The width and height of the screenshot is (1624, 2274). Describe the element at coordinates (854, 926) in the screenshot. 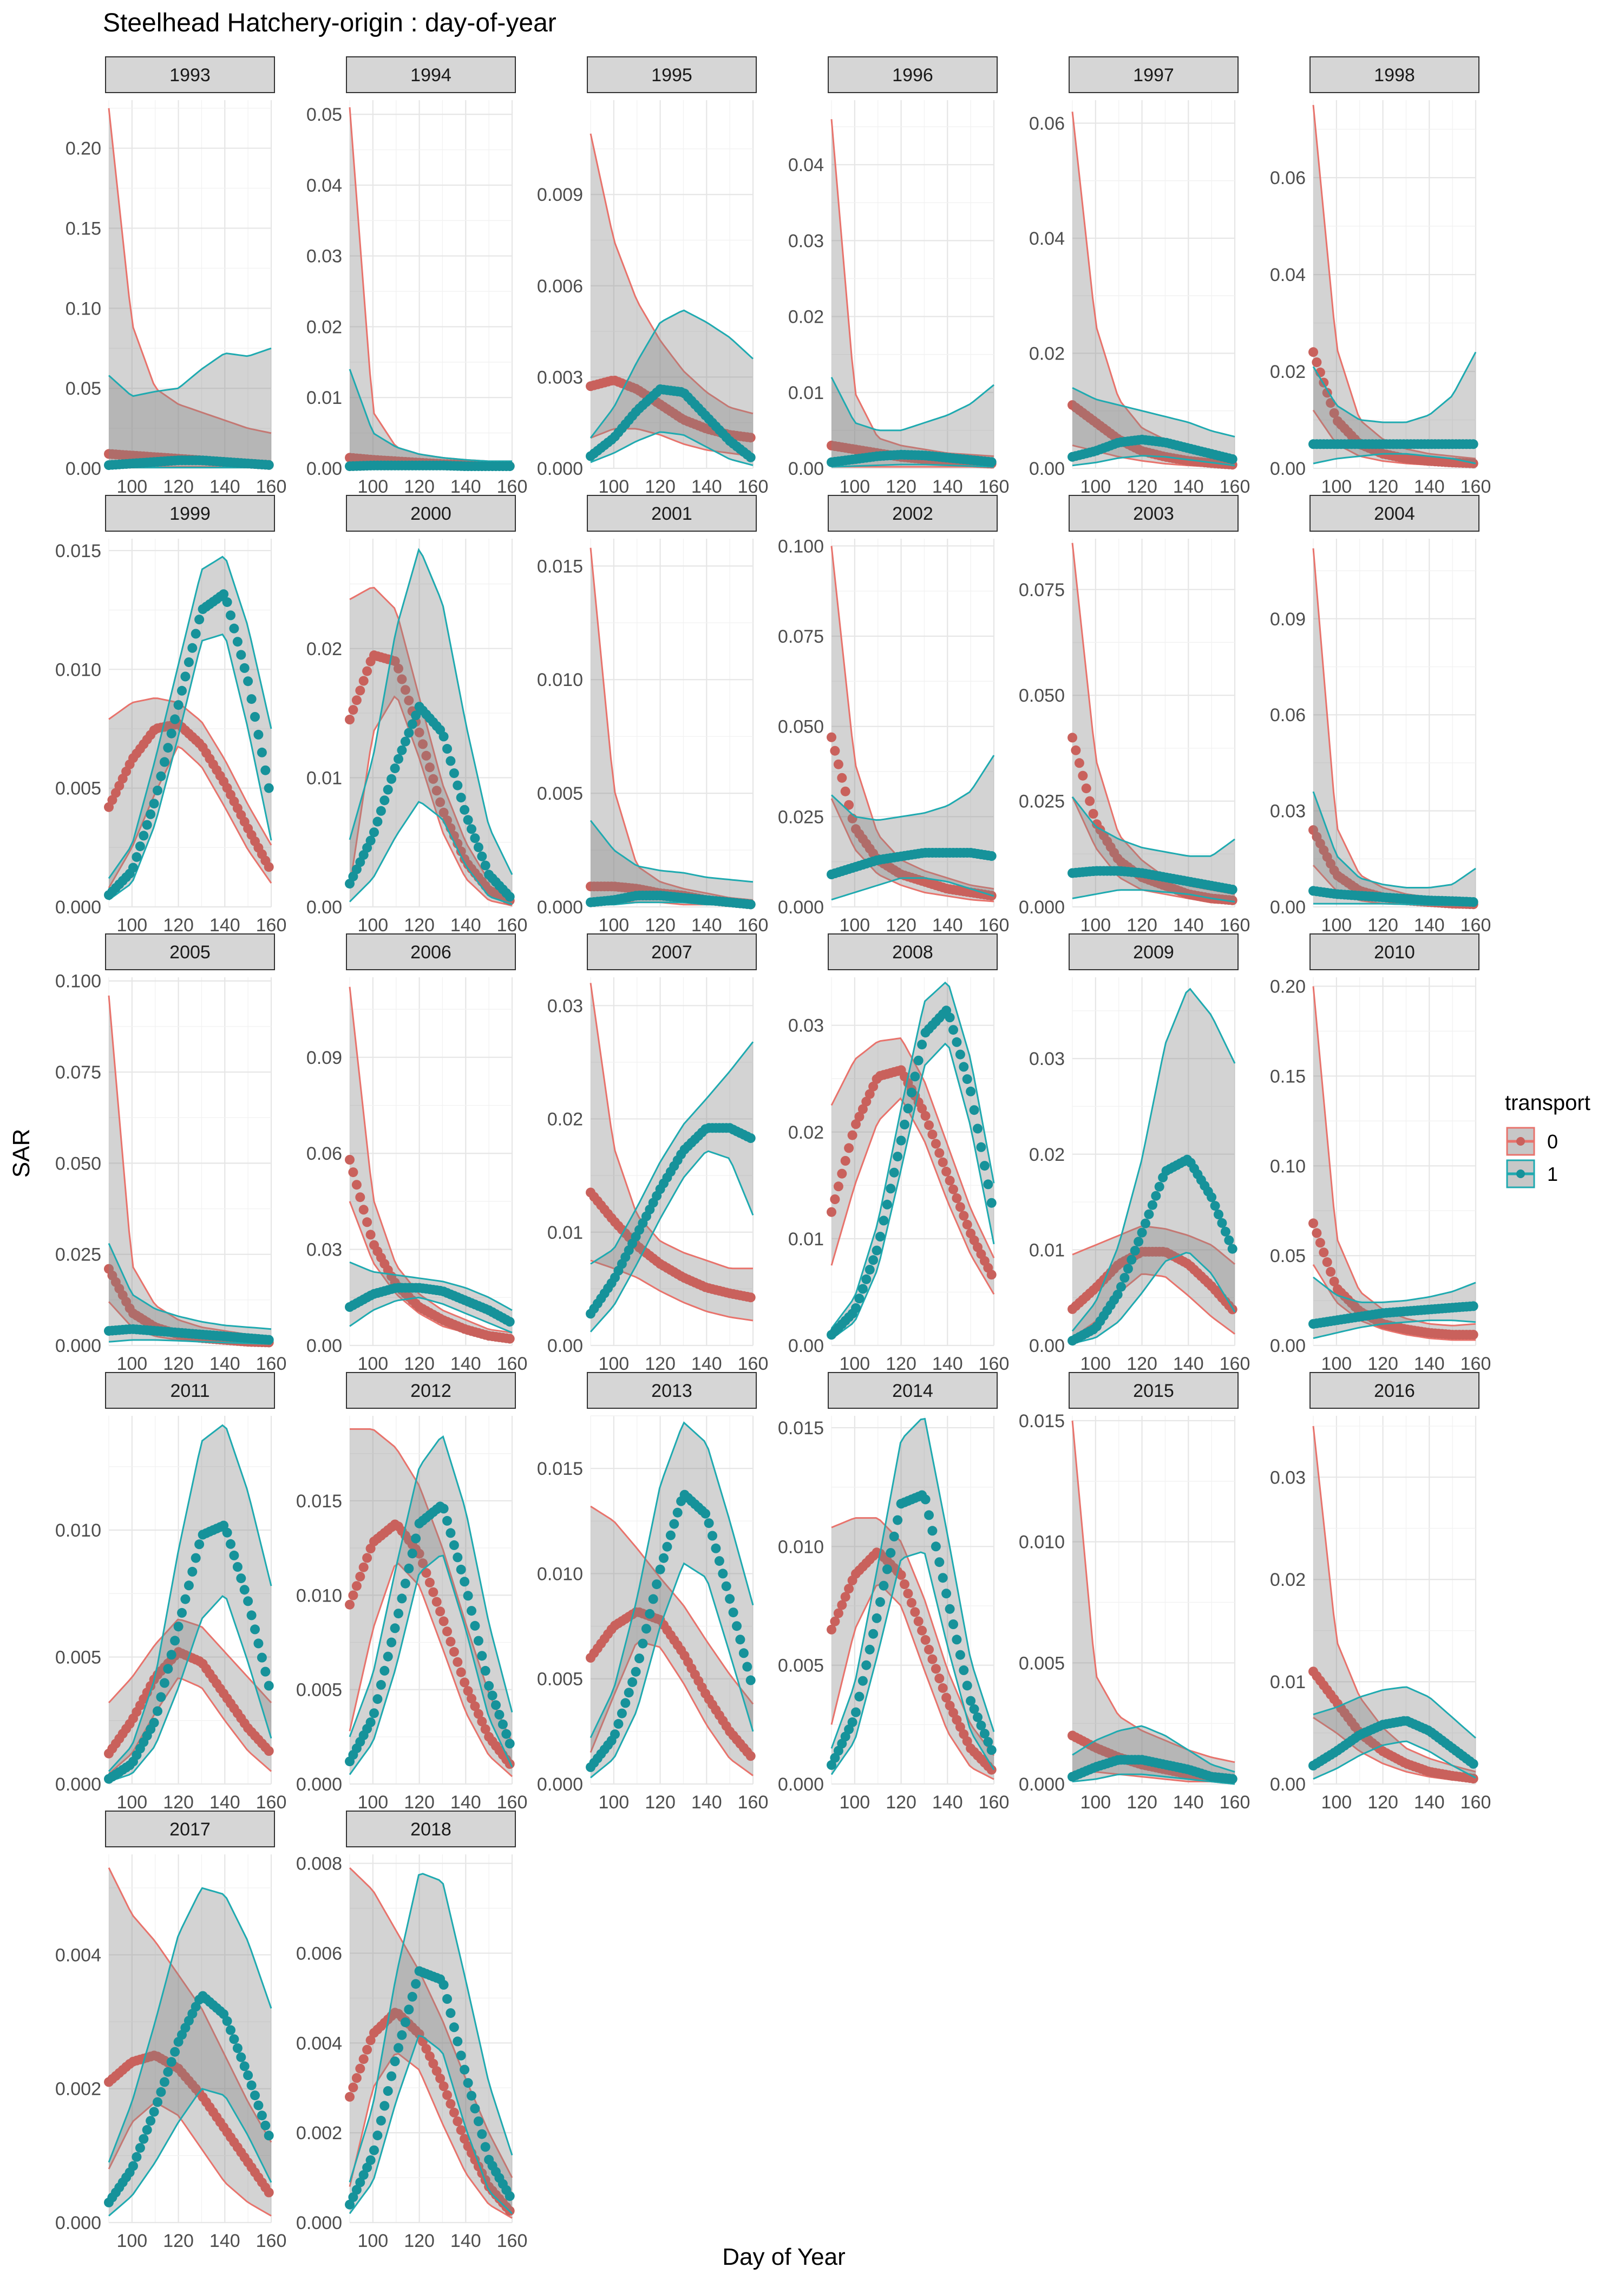

I see `x-tick-label: 100` at that location.